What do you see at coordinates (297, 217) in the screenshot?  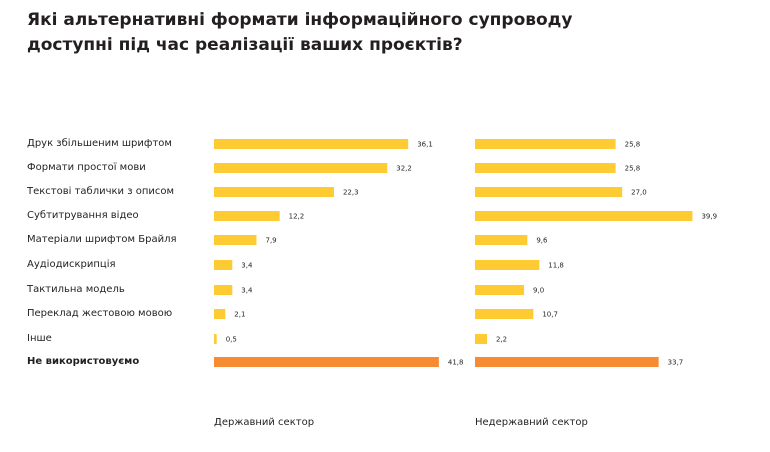 I see `value-label: 12,2` at bounding box center [297, 217].